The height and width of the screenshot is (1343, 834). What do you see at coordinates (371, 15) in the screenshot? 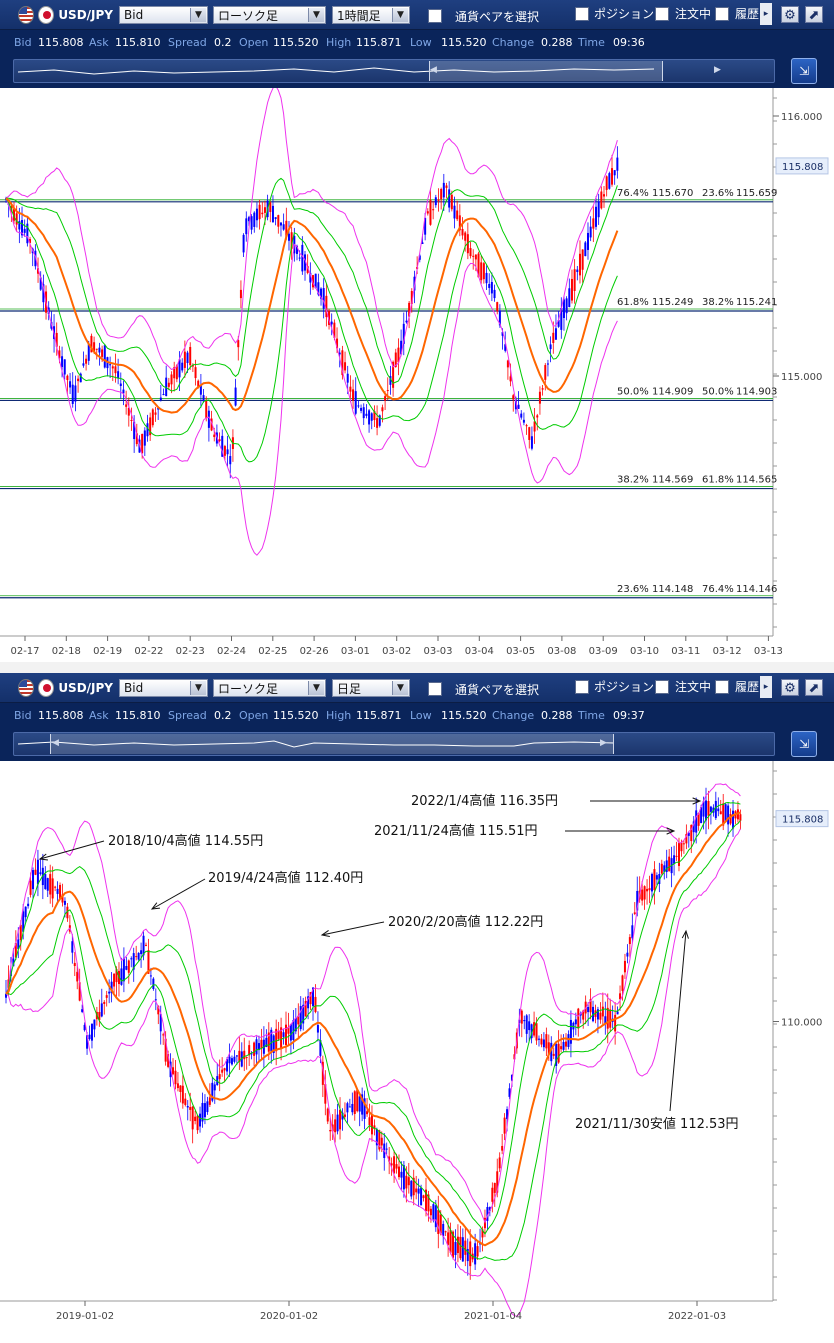
I see `timeframe-select: 1時間足 ▼` at bounding box center [371, 15].